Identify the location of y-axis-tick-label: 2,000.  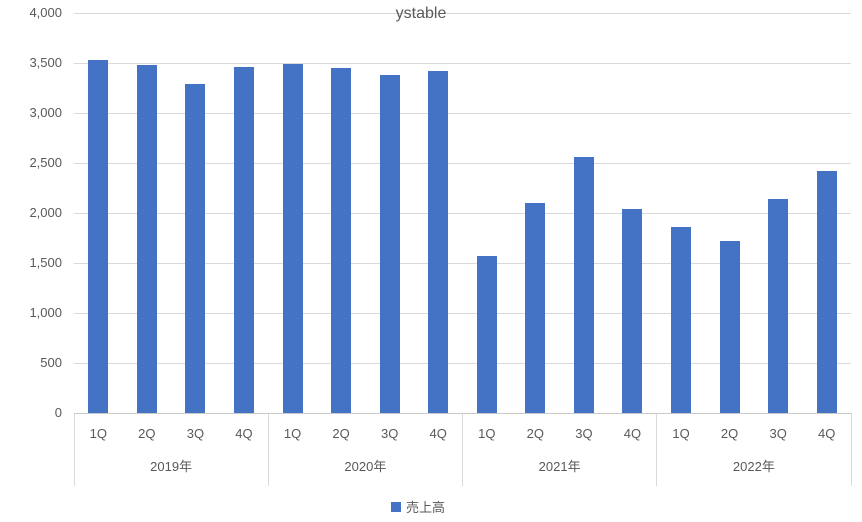
(45, 212).